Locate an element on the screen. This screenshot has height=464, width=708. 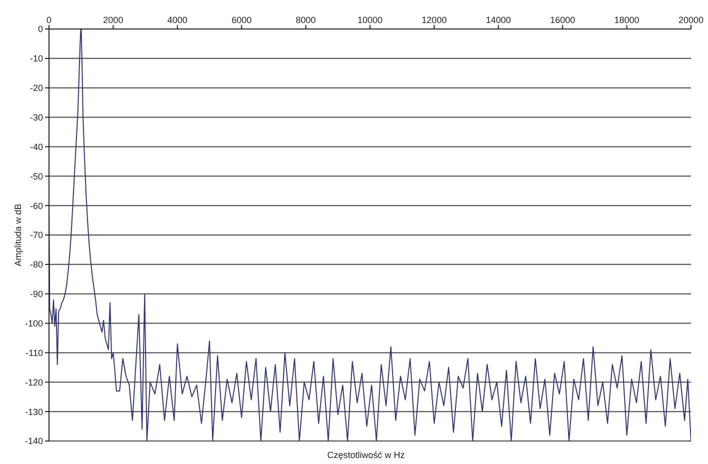
y-tick-label: -70 is located at coordinates (36, 235).